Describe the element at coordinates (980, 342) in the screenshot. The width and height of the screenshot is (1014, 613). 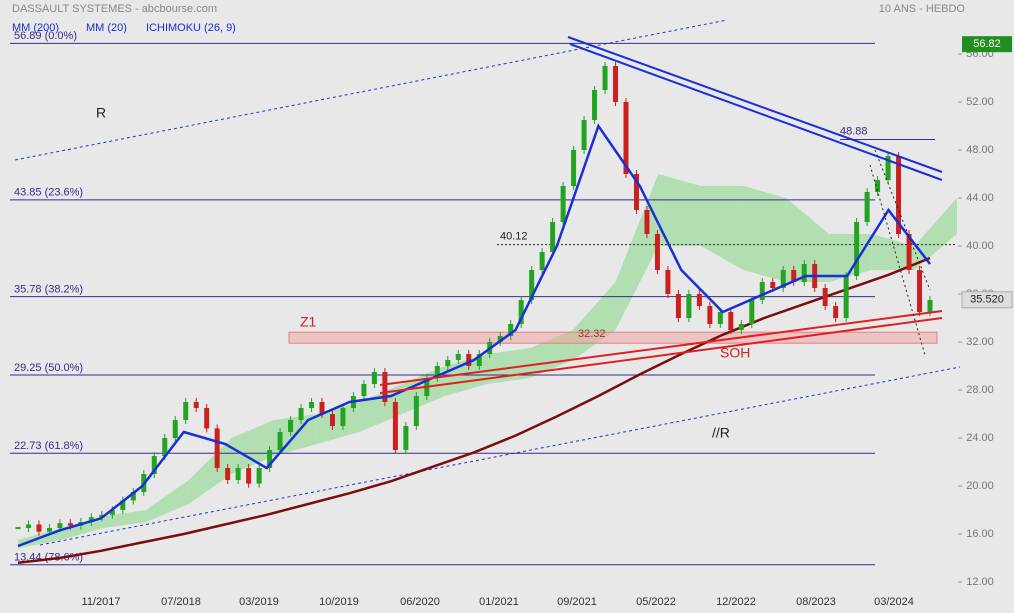
I see `y-tick-label: 32.00` at that location.